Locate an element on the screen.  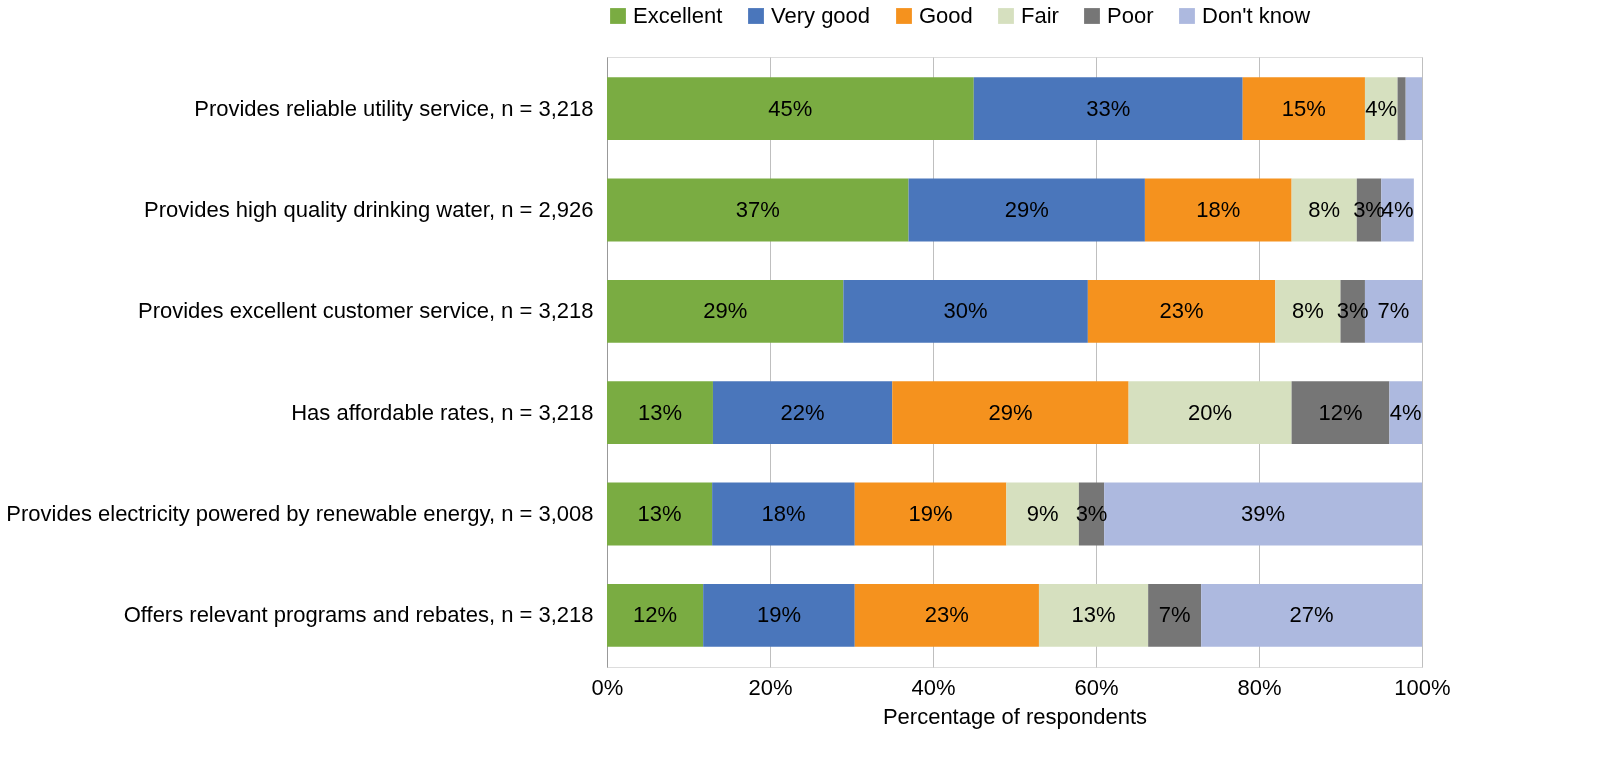
x-tick-label: 80% is located at coordinates (1259, 687).